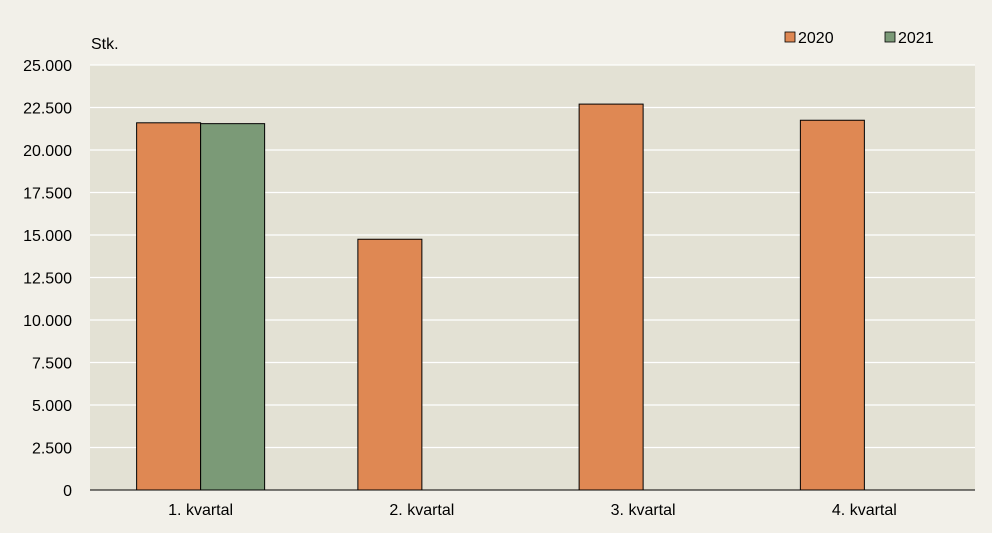  Describe the element at coordinates (421, 510) in the screenshot. I see `x-tick-label: 2. kvartal` at that location.